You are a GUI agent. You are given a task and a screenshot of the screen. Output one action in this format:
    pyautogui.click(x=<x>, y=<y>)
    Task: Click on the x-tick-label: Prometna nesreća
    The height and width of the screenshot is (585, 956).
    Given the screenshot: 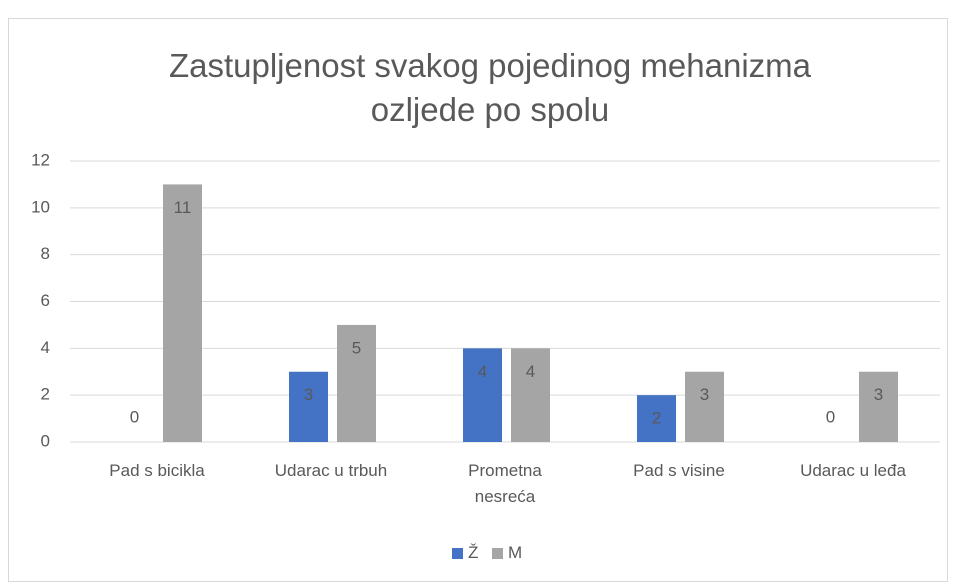 What is the action you would take?
    pyautogui.click(x=505, y=483)
    